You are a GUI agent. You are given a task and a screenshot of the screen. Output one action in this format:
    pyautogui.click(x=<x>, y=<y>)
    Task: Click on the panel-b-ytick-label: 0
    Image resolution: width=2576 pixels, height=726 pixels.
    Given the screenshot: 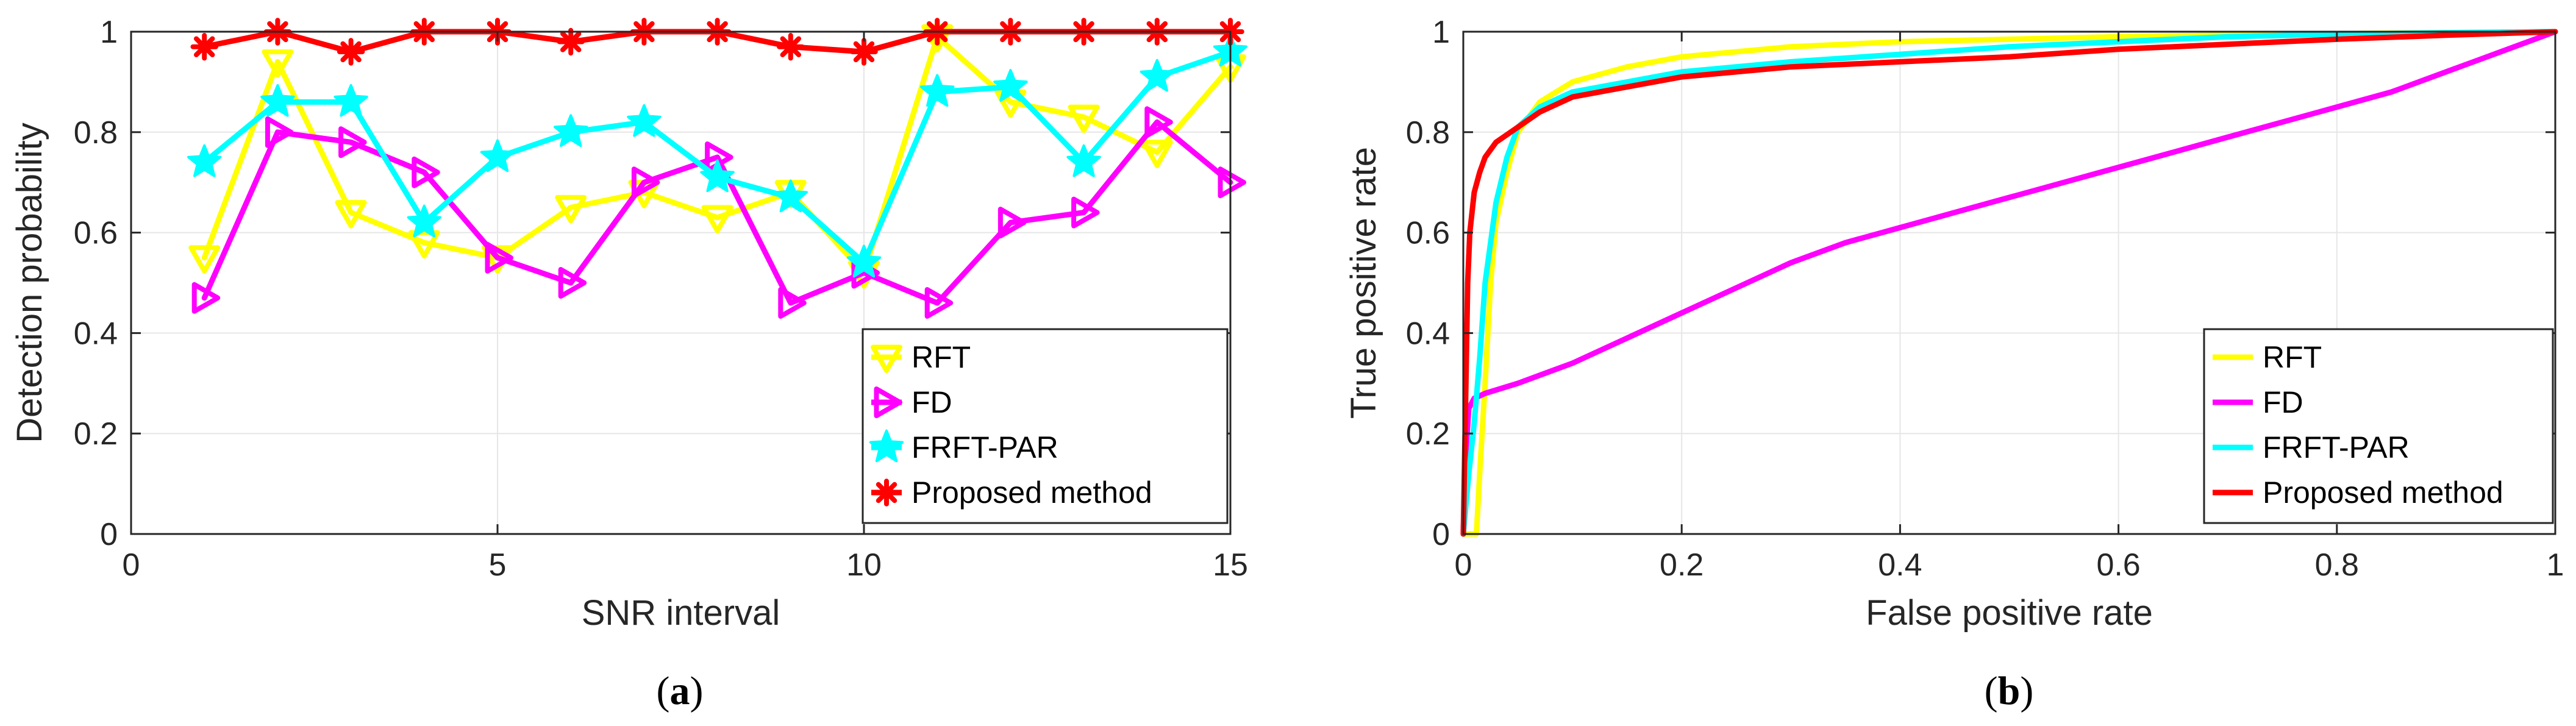 What is the action you would take?
    pyautogui.click(x=1441, y=534)
    